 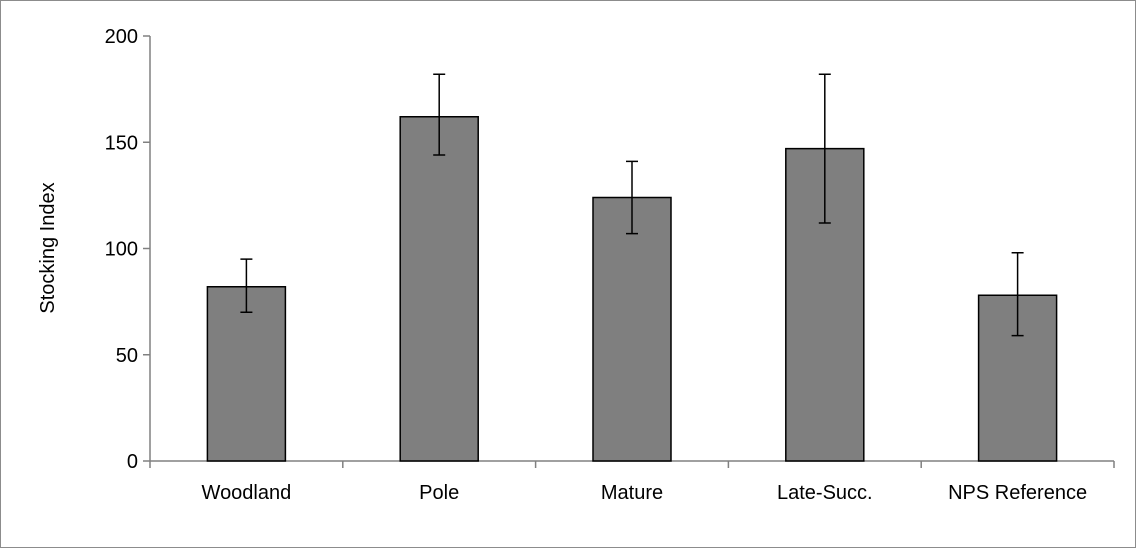 I want to click on x-category-label: Pole, so click(x=439, y=493).